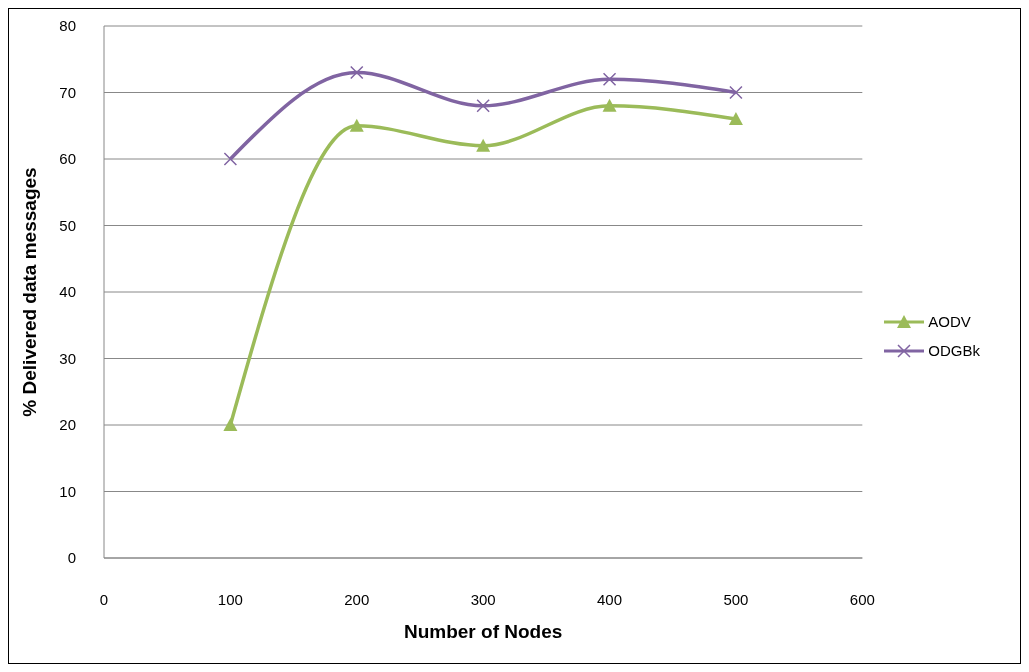 The image size is (1029, 672). What do you see at coordinates (483, 599) in the screenshot?
I see `x-tick-label: 300` at bounding box center [483, 599].